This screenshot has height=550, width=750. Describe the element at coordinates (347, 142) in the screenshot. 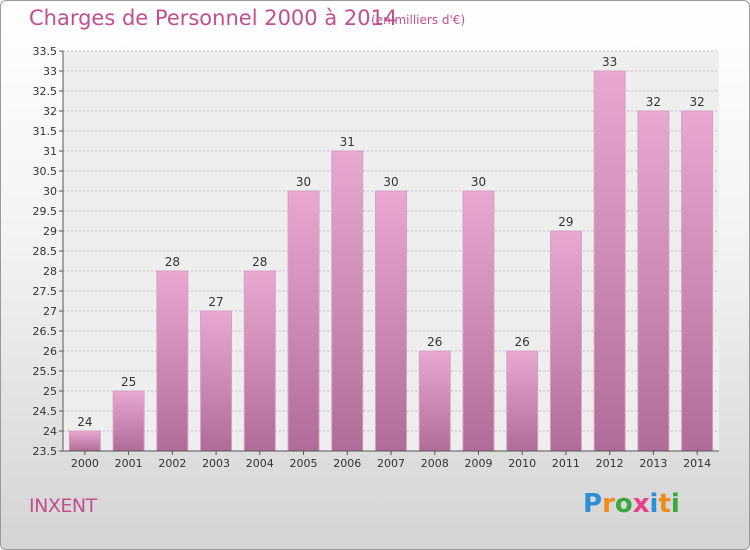

I see `data-label: 31` at that location.